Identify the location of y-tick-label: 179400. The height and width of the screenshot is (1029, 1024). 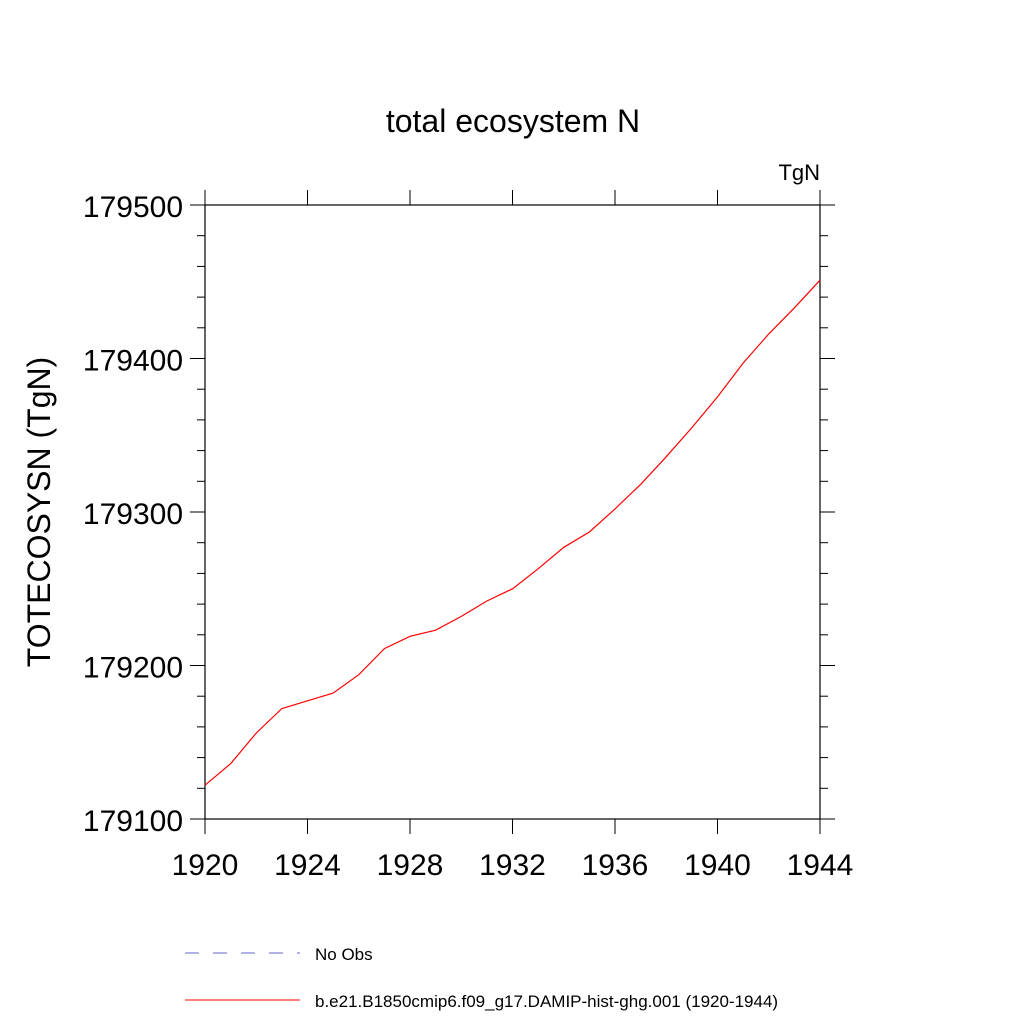
(133, 361).